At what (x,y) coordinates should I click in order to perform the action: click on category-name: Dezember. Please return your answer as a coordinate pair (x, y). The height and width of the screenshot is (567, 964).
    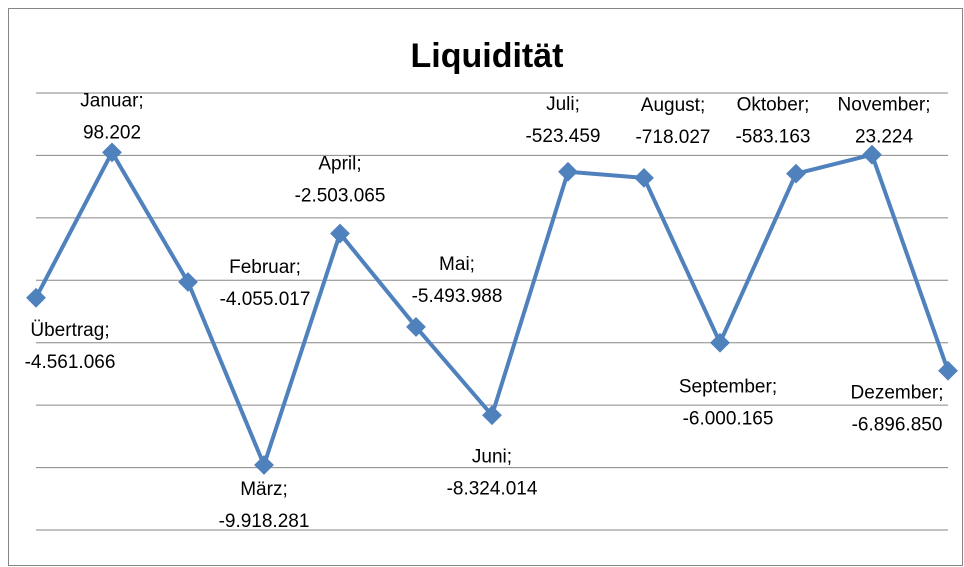
    Looking at the image, I should click on (895, 393).